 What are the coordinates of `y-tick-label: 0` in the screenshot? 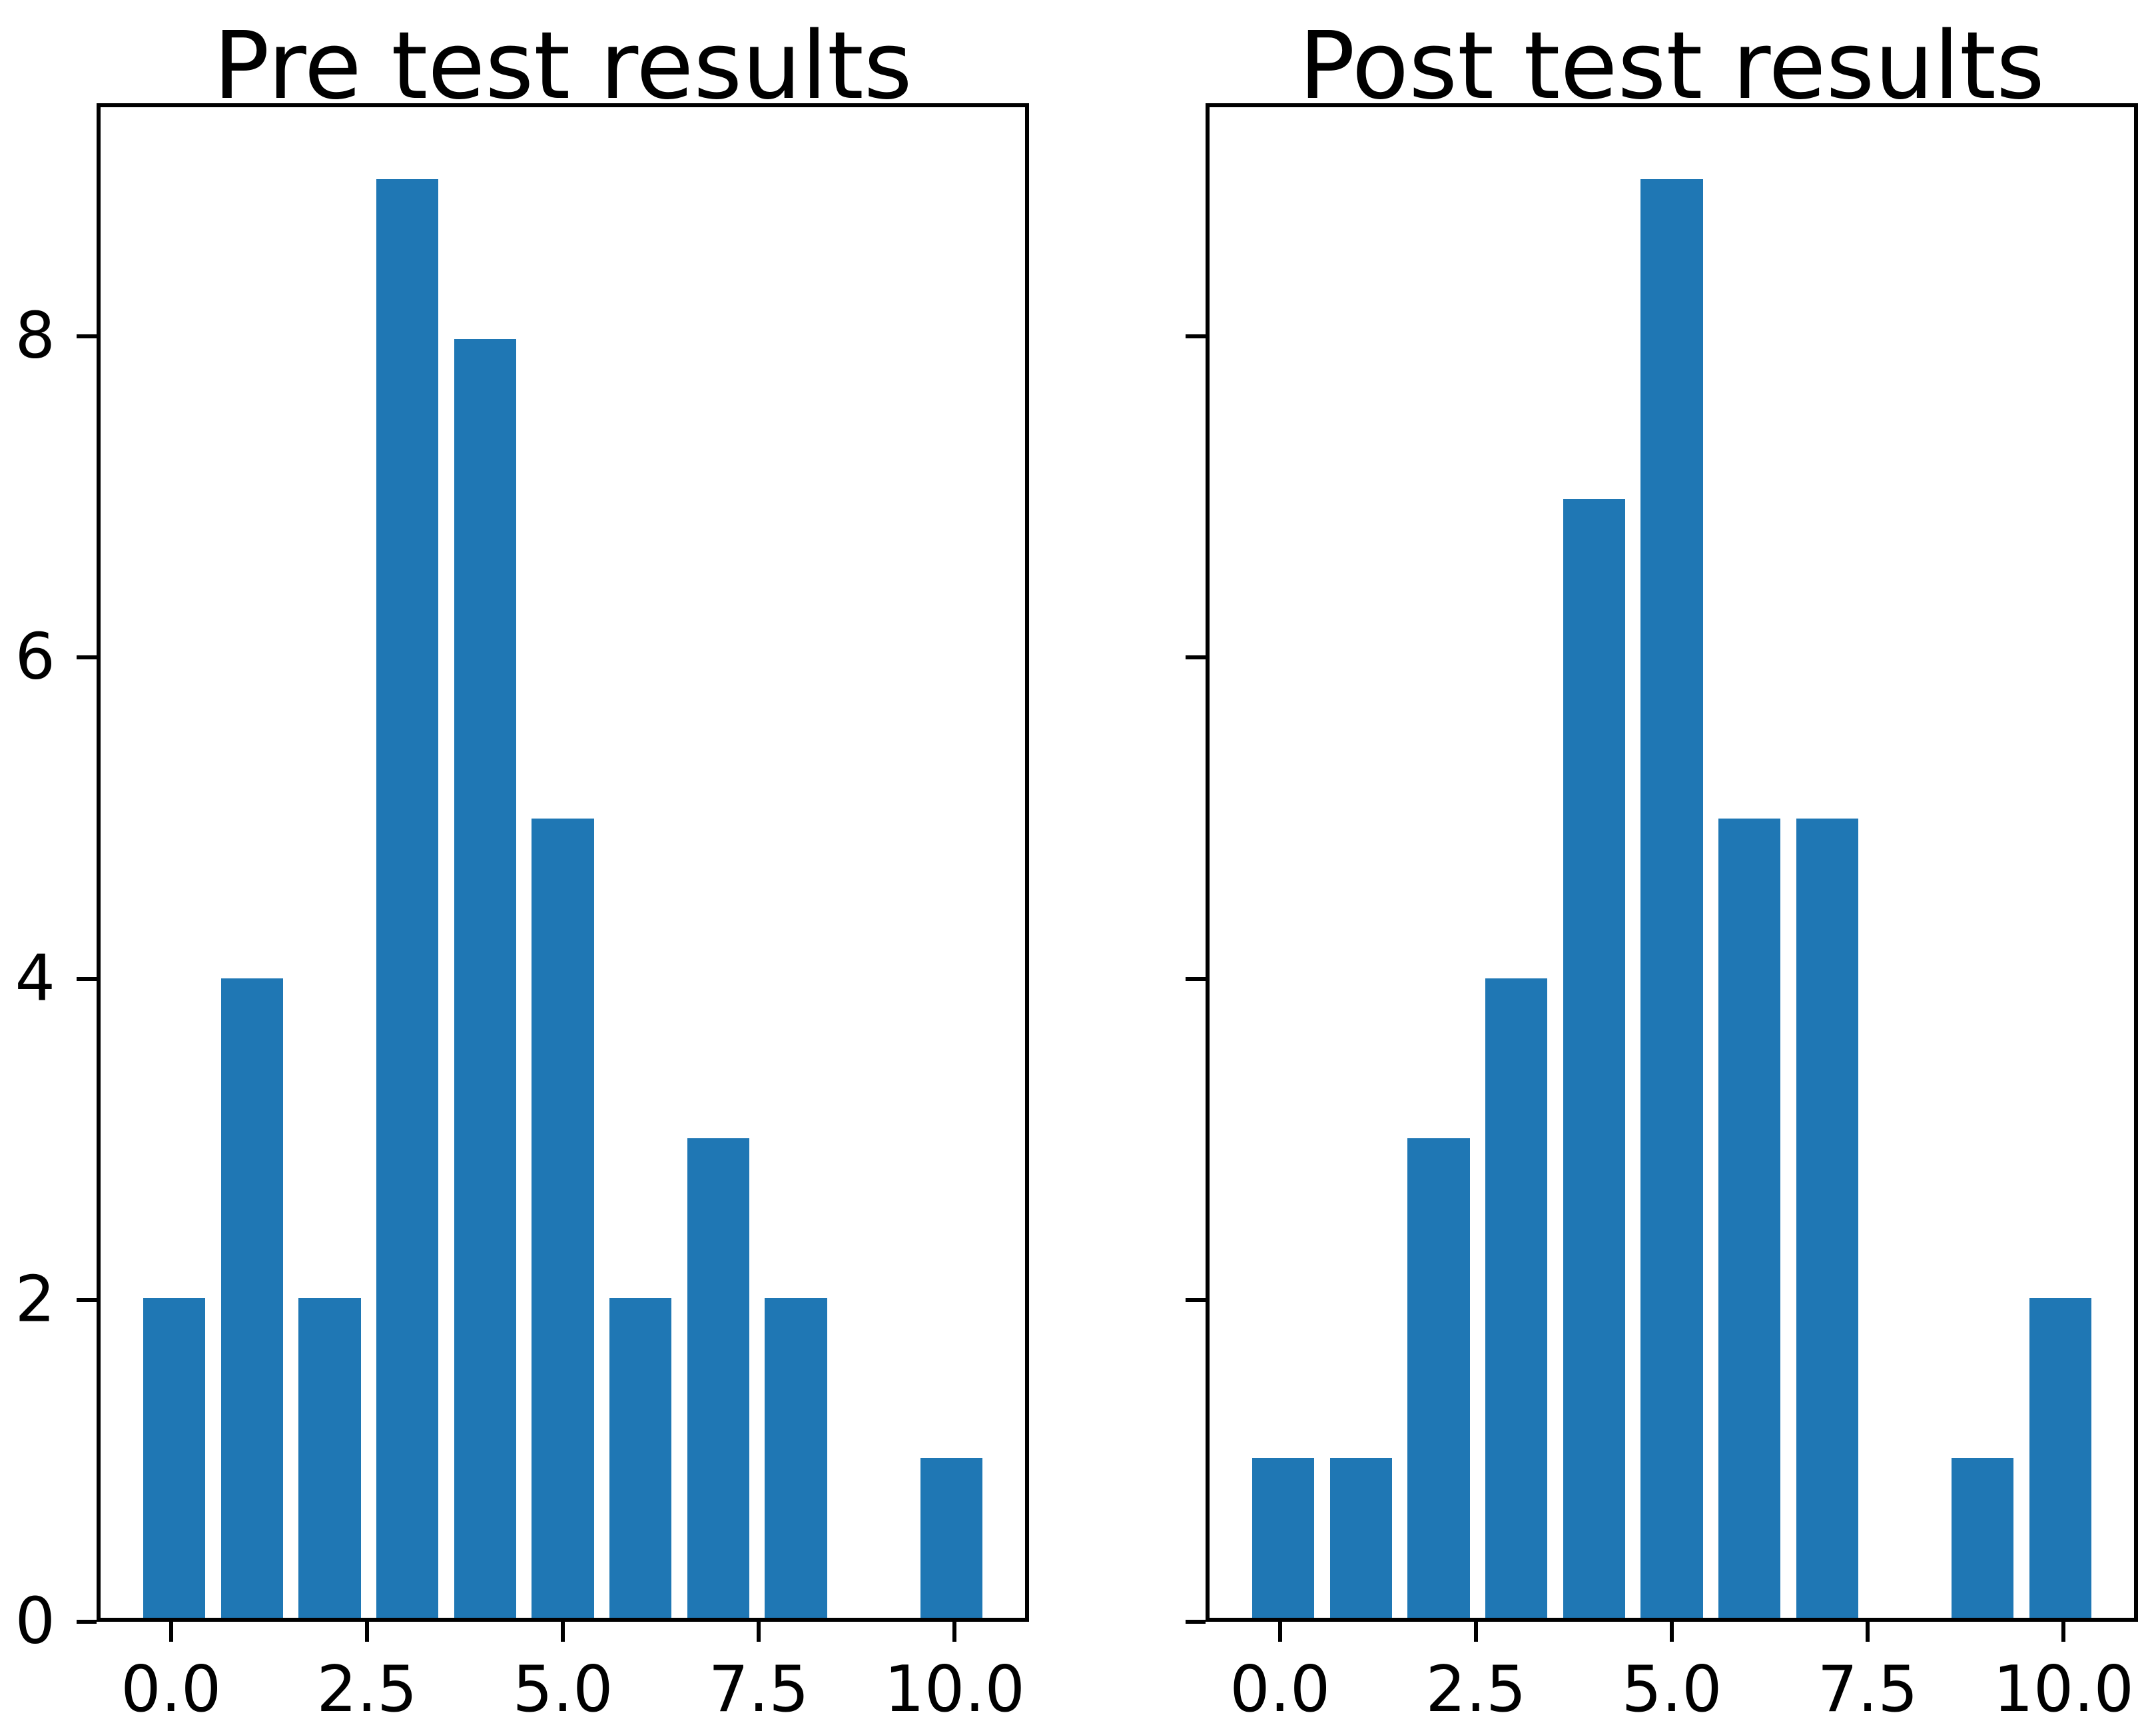 It's located at (35, 1621).